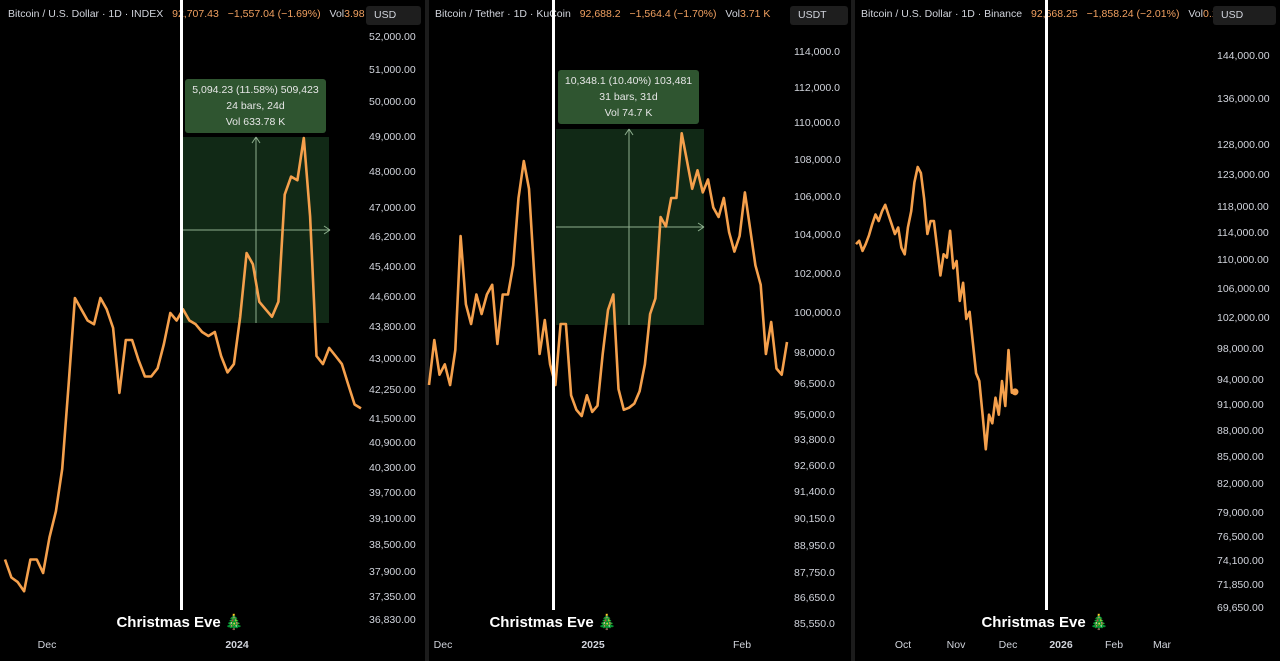 This screenshot has width=1280, height=661. Describe the element at coordinates (1045, 622) in the screenshot. I see `chart-3-christmas-label: Christmas Eve 🎄` at that location.